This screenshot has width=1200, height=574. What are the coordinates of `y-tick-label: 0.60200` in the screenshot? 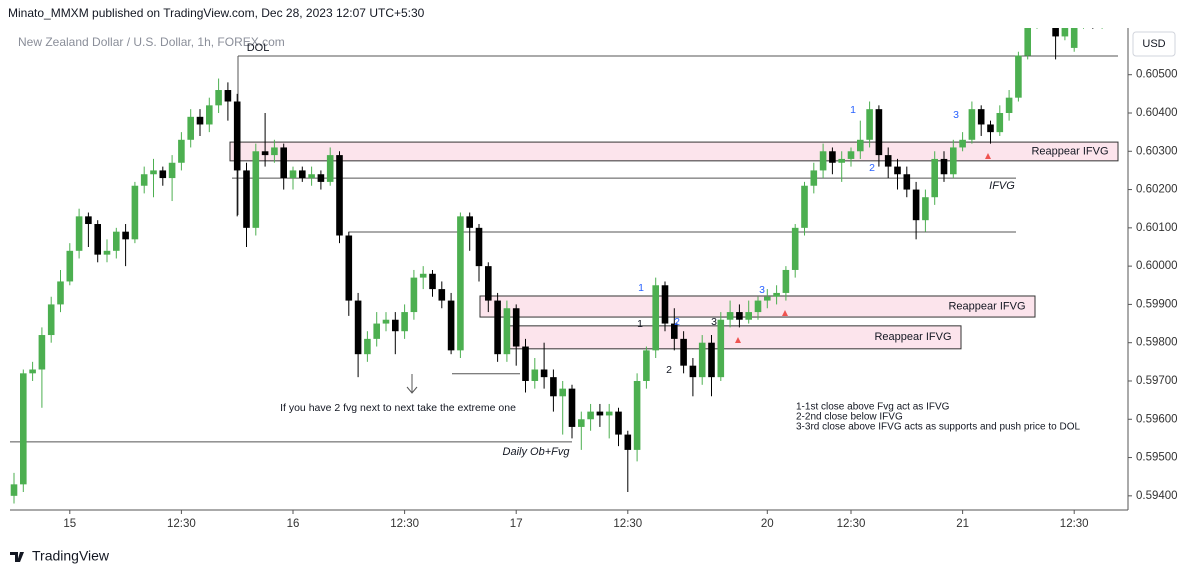 It's located at (1157, 190).